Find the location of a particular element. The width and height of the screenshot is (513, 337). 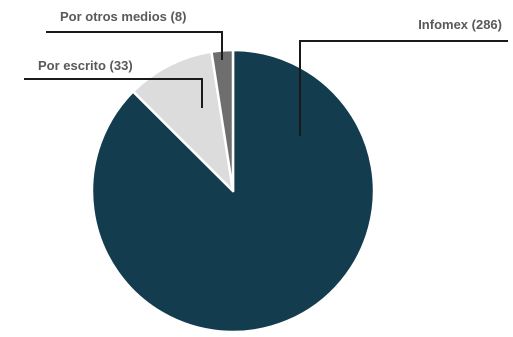

slice-label-por-otros-medios: Por otros medios (8) is located at coordinates (123, 16).